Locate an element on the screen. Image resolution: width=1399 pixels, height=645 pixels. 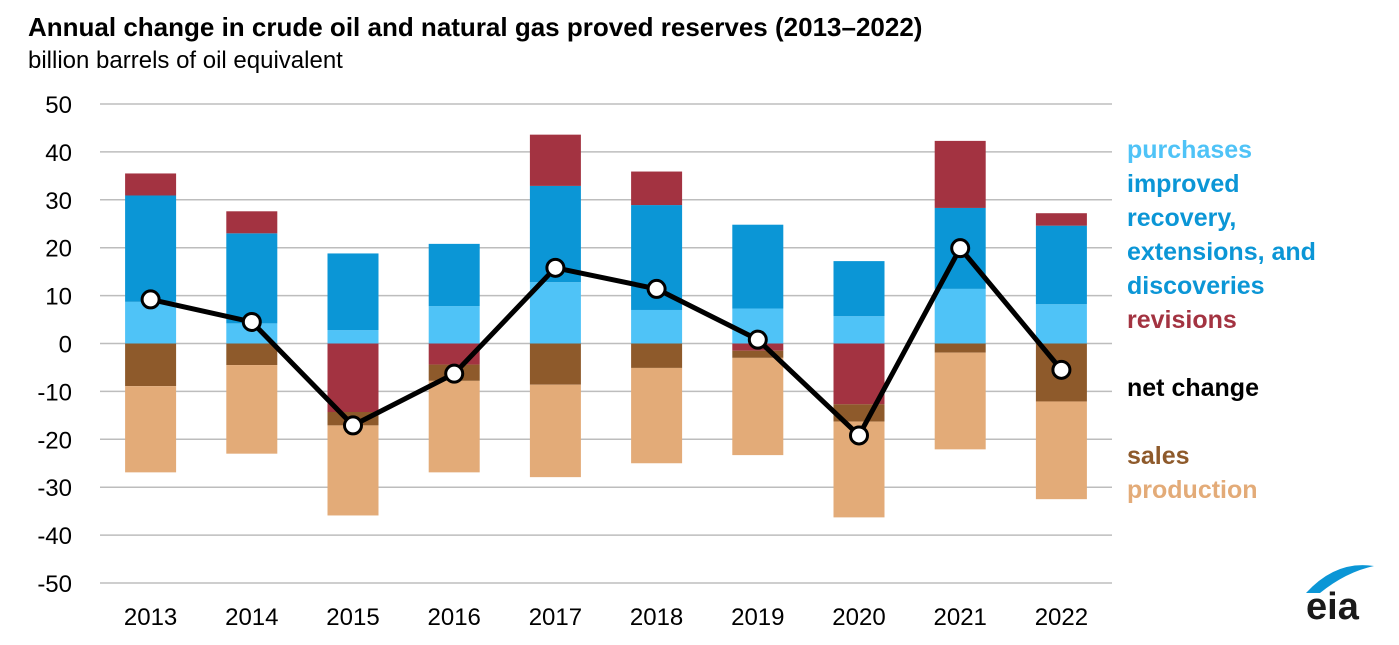
bar-segment-production-2018 is located at coordinates (657, 415).